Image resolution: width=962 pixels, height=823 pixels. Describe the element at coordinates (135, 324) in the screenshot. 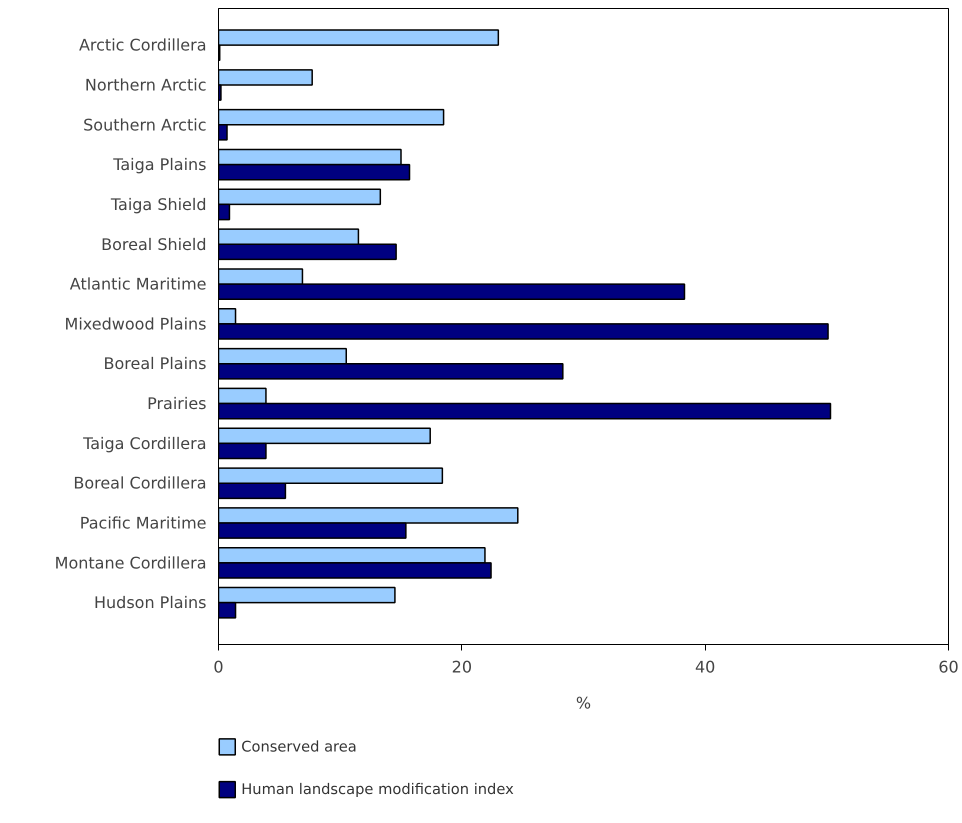

I see `y-tick-label: Mixedwood Plains` at that location.